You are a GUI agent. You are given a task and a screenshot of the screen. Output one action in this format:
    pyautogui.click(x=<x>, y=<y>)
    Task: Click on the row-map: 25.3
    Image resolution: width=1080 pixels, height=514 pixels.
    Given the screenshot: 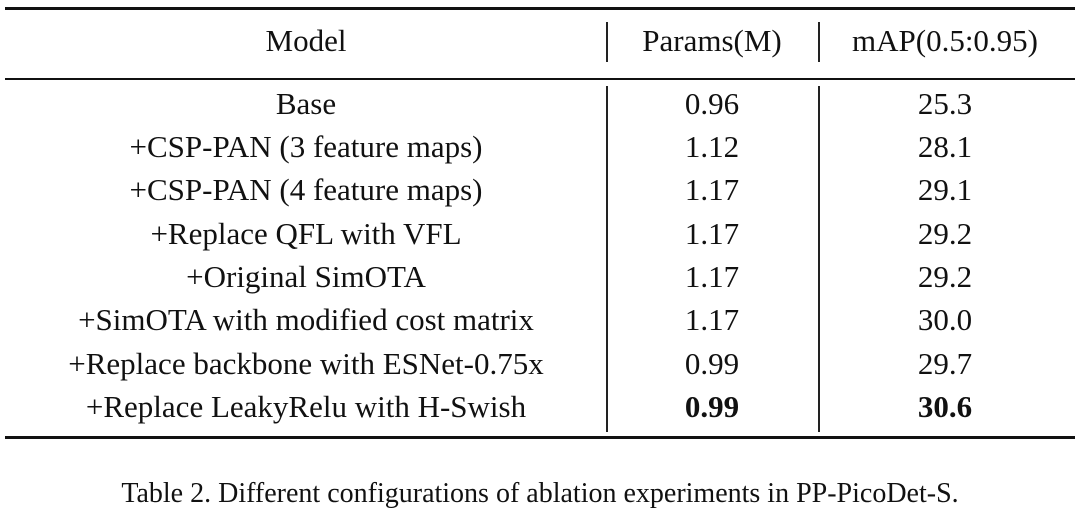 What is the action you would take?
    pyautogui.click(x=945, y=103)
    